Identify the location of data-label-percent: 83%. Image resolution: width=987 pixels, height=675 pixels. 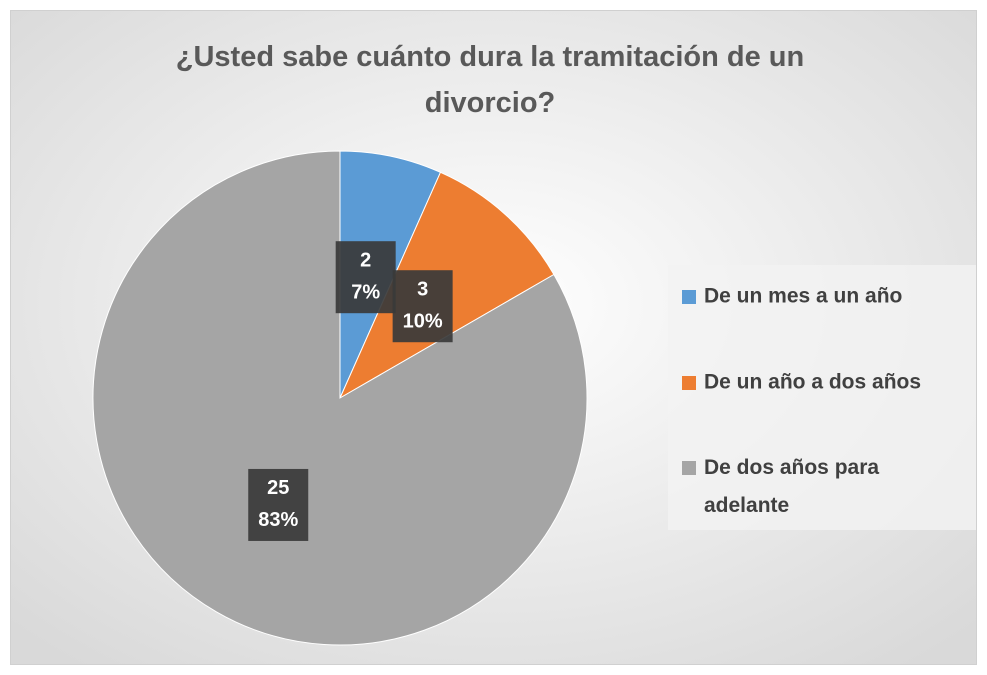
(278, 520).